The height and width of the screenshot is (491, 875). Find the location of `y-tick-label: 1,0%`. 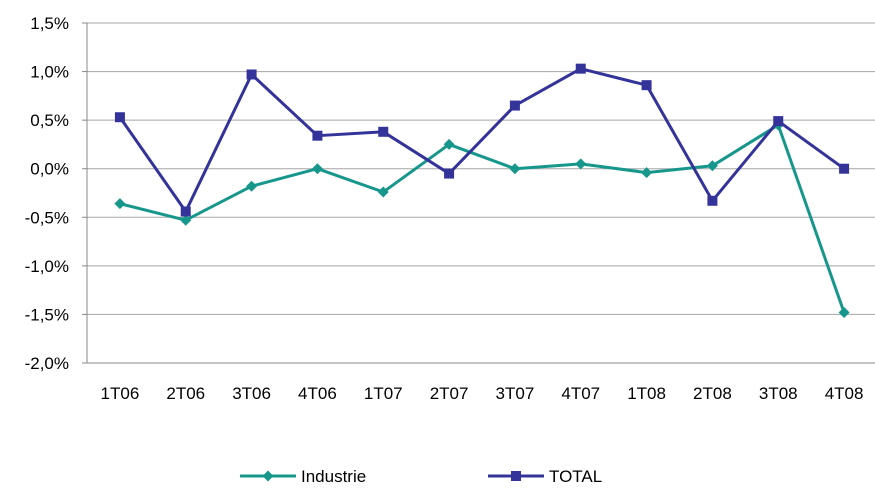

y-tick-label: 1,0% is located at coordinates (49, 72).